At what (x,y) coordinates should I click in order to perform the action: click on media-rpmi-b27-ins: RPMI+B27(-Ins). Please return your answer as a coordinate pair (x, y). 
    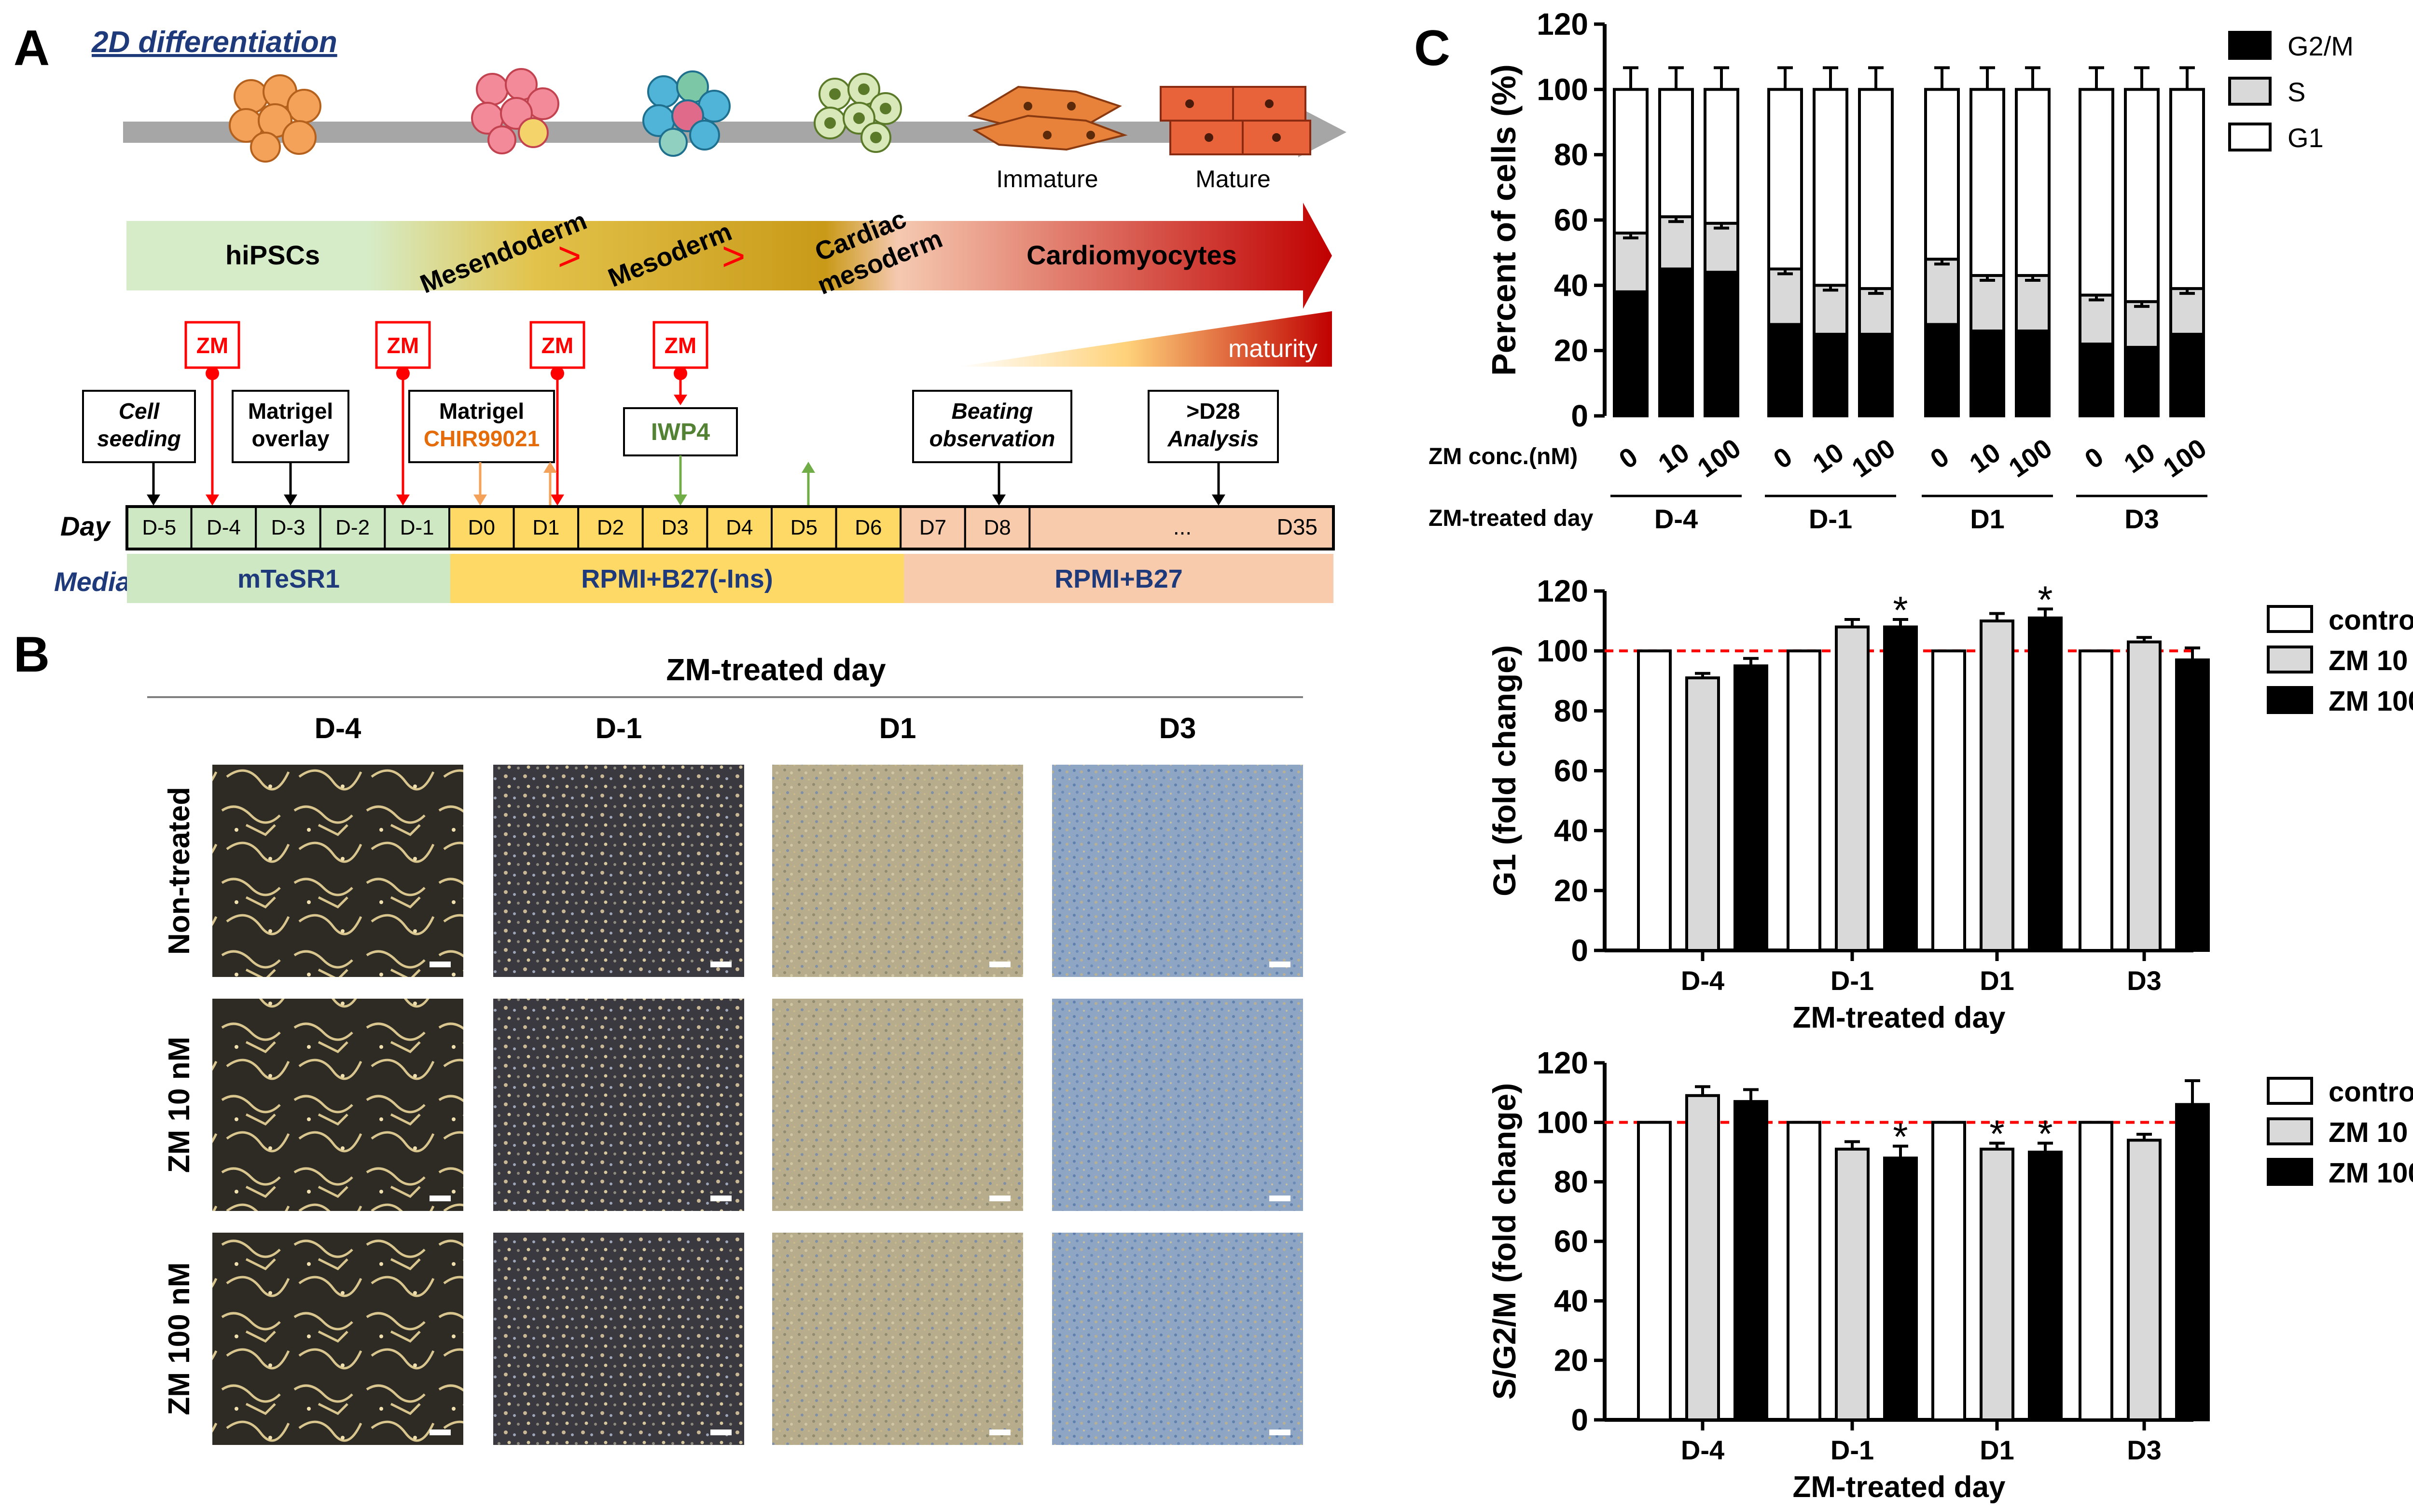
    Looking at the image, I should click on (677, 578).